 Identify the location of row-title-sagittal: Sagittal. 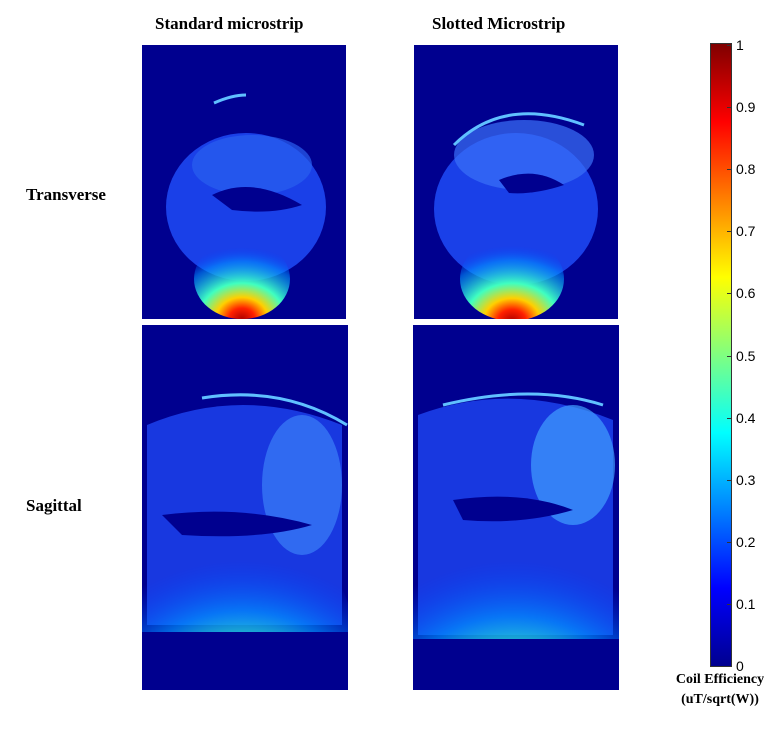
(54, 505).